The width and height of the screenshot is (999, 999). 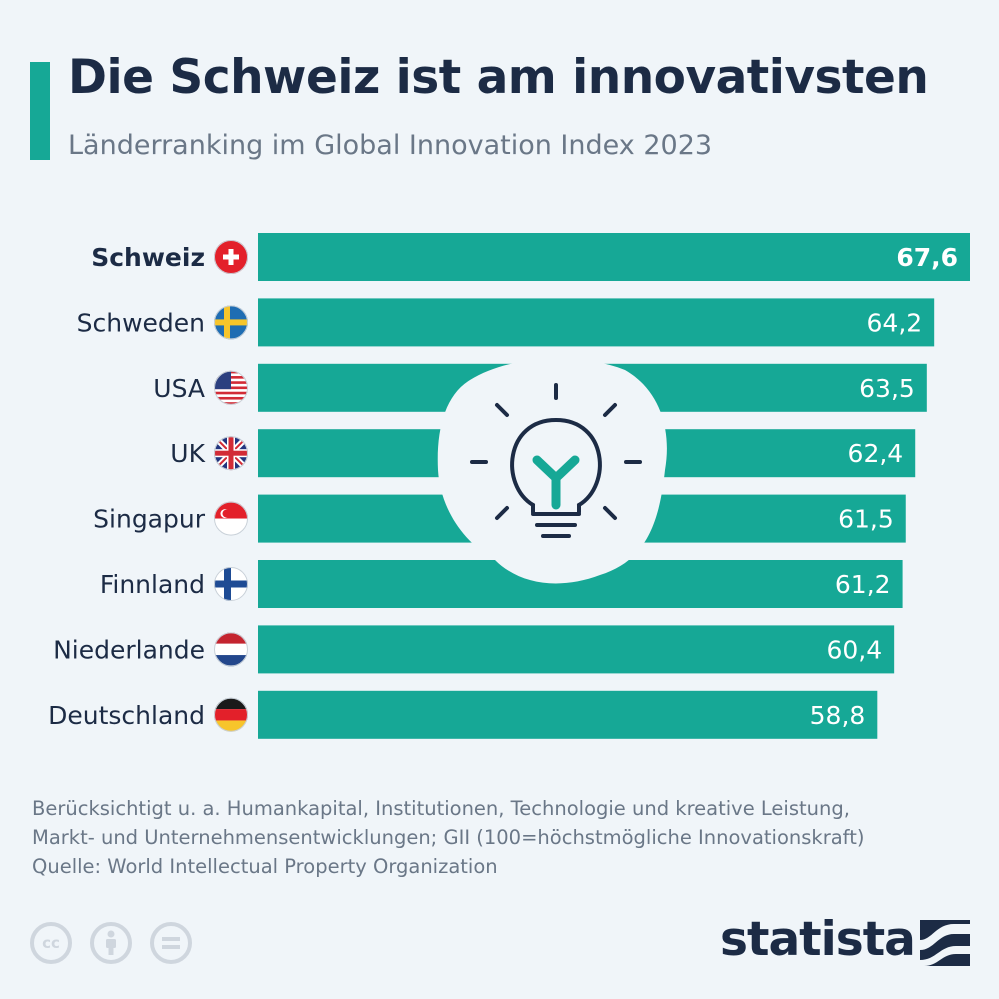 What do you see at coordinates (126, 715) in the screenshot?
I see `category-label: Deutschland` at bounding box center [126, 715].